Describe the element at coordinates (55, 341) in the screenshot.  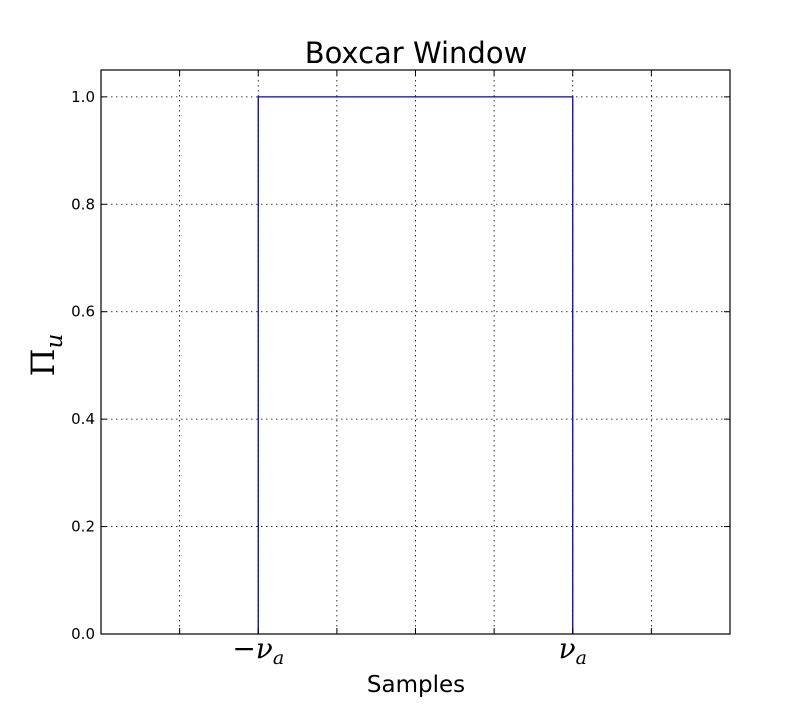
I see `y-axis-label-subscript: u` at that location.